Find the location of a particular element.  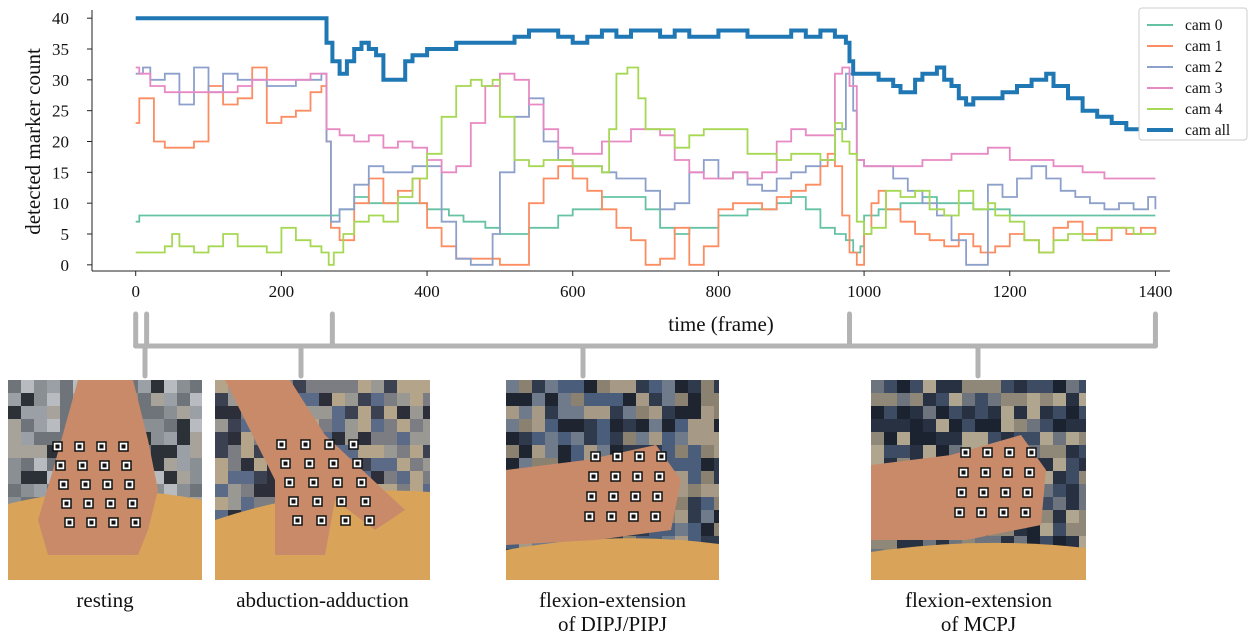

caption-mcp-line2: of MCPJ is located at coordinates (978, 624).